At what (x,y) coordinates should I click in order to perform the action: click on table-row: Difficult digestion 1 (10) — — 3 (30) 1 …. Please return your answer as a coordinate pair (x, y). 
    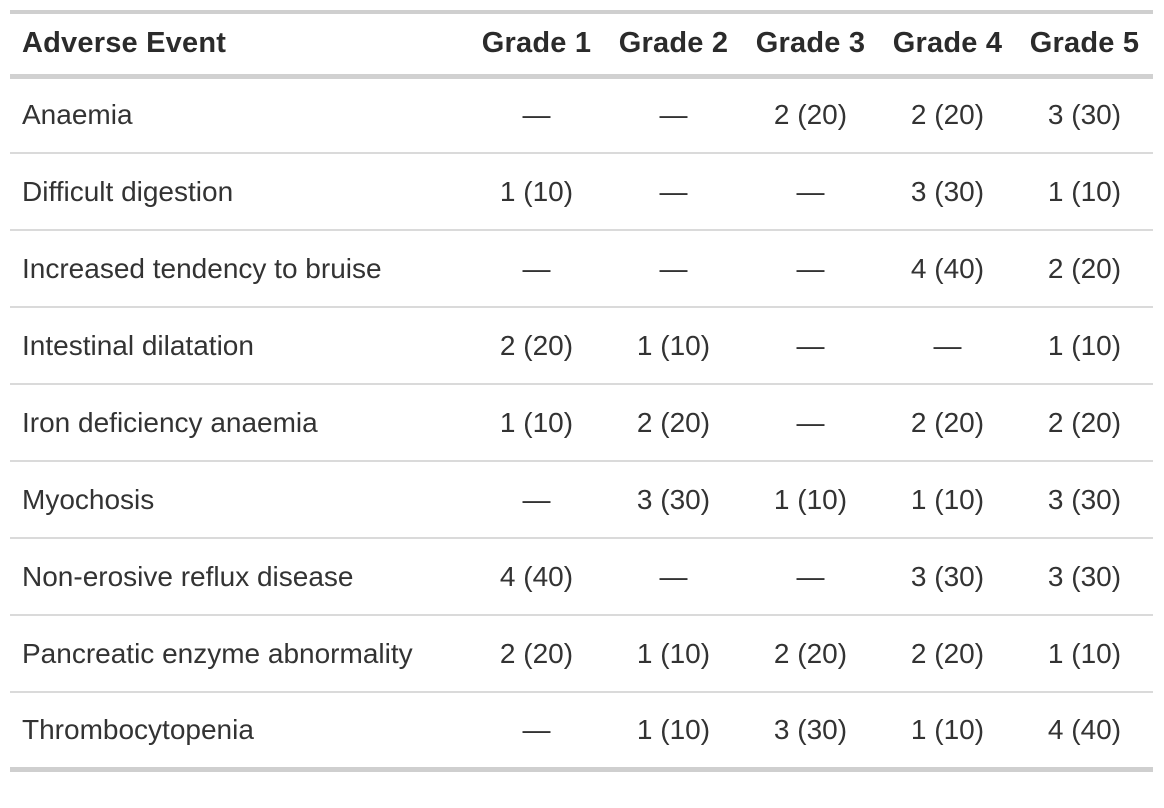
    Looking at the image, I should click on (581, 192).